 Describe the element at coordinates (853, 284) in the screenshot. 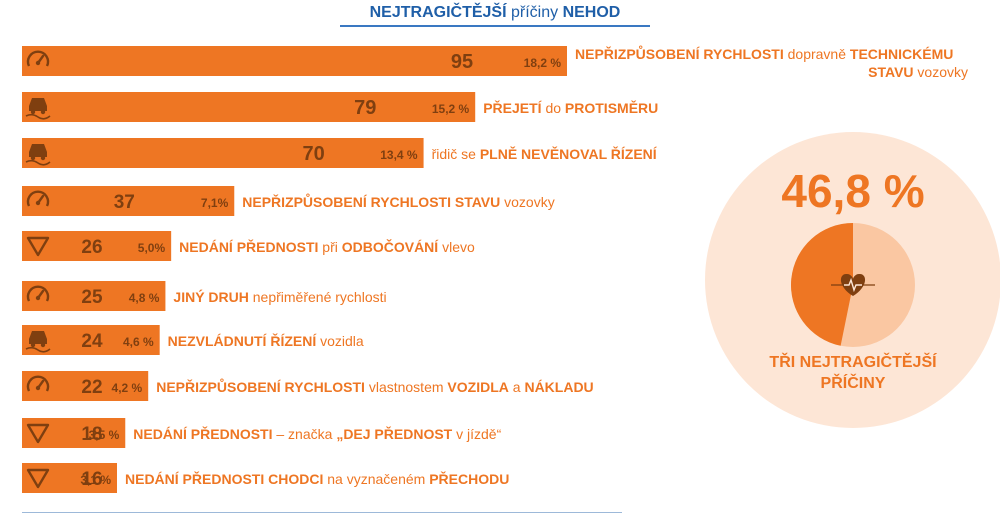

I see `heart-icon` at that location.